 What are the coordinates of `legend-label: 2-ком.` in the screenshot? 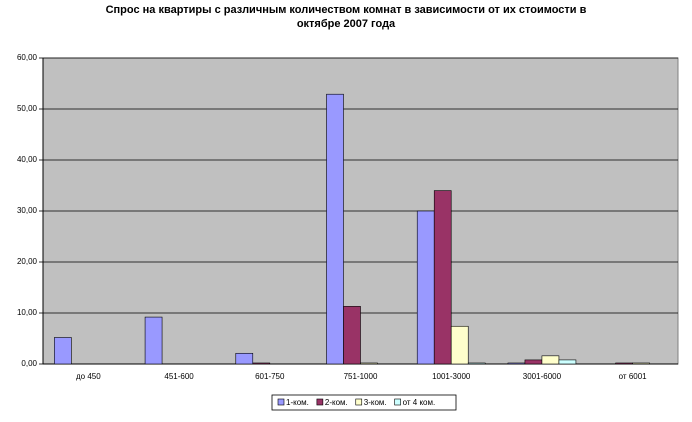 It's located at (336, 402).